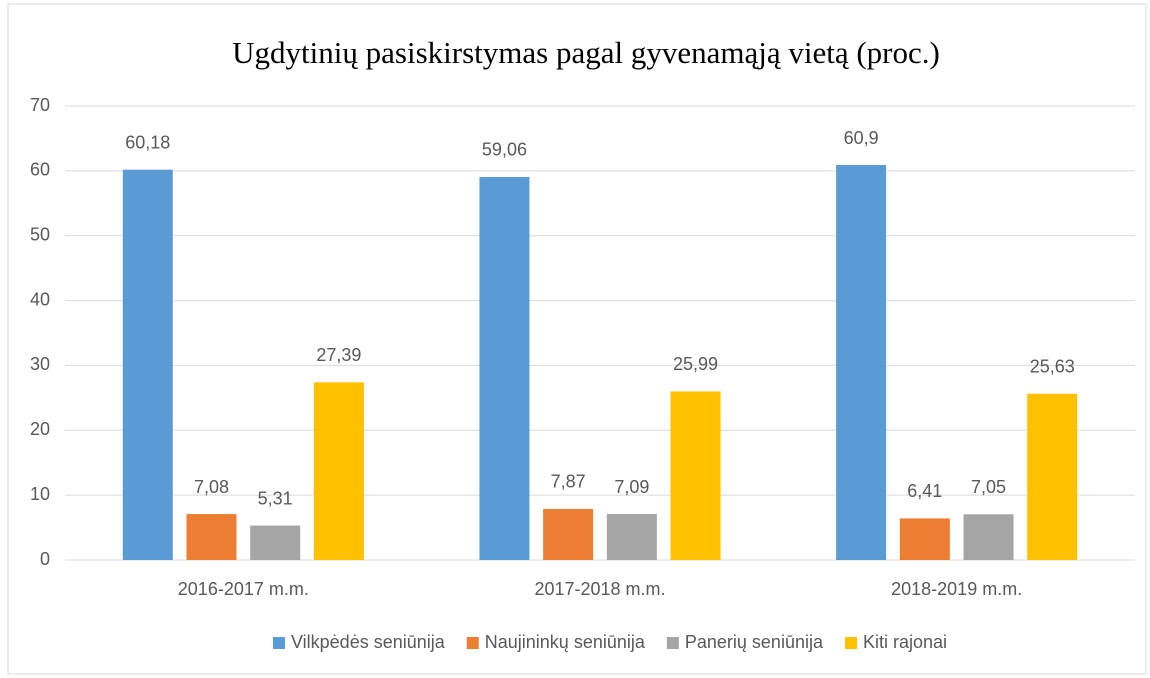 The width and height of the screenshot is (1150, 678). What do you see at coordinates (40, 234) in the screenshot?
I see `y-tick-label: 50` at bounding box center [40, 234].